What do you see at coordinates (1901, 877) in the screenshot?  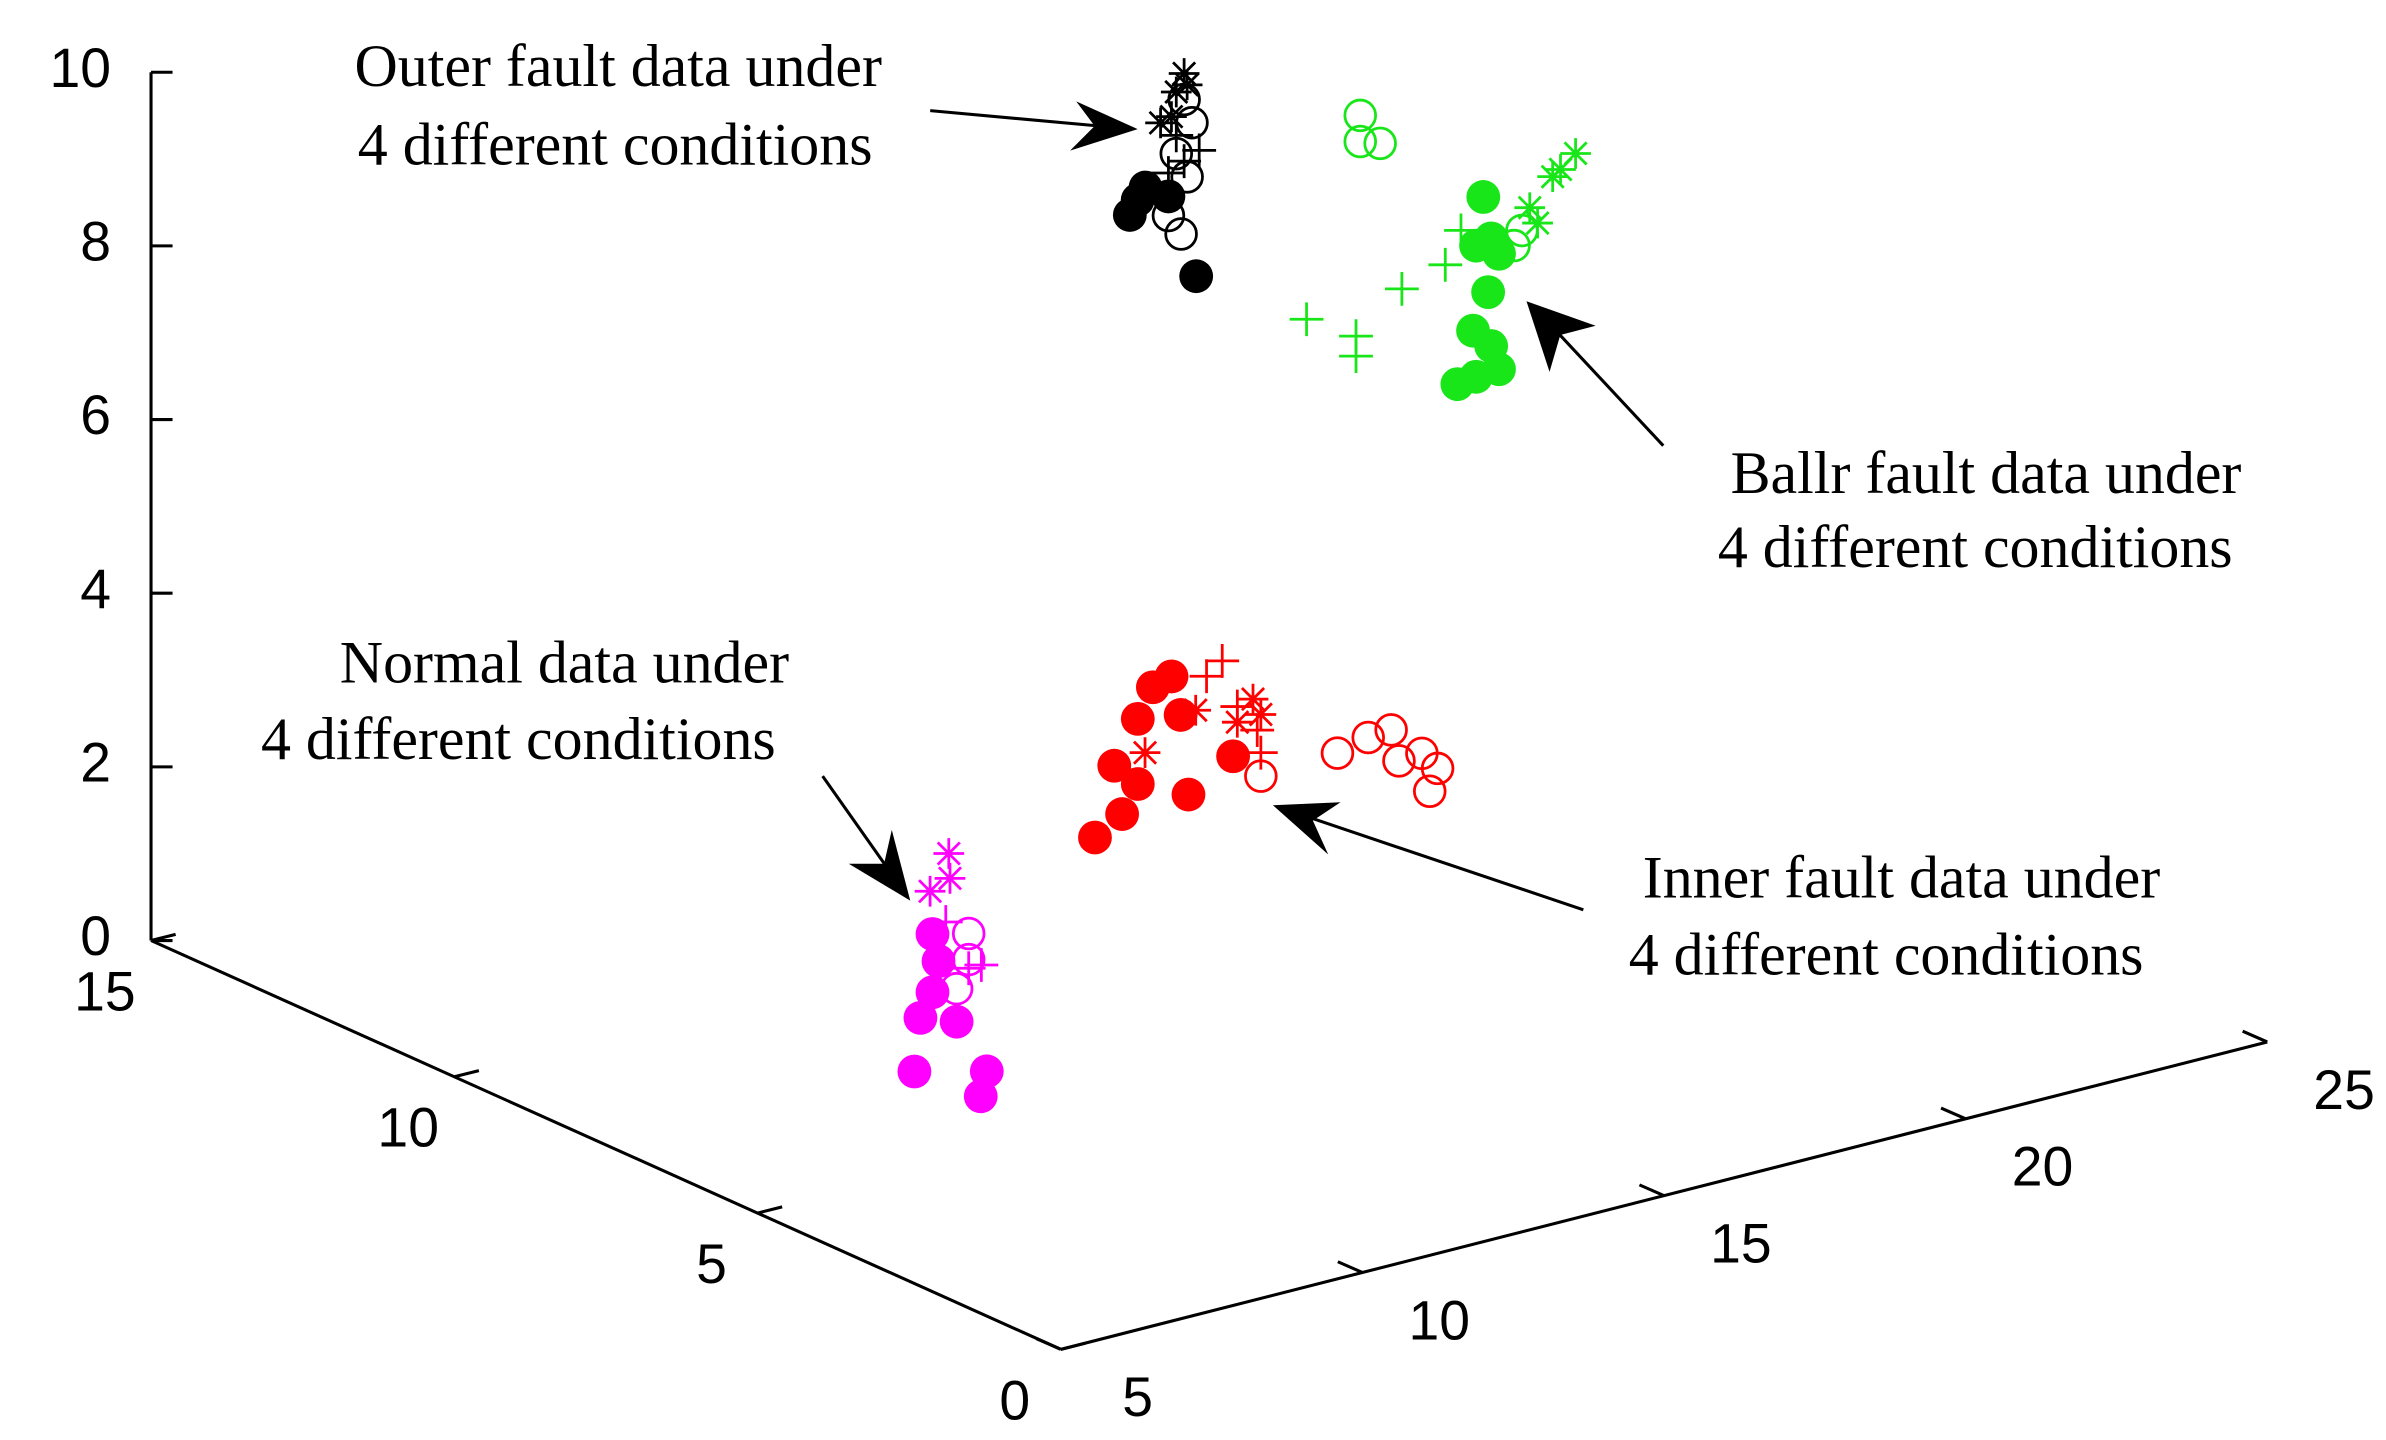 I see `annotation-text: Inner fault data under` at bounding box center [1901, 877].